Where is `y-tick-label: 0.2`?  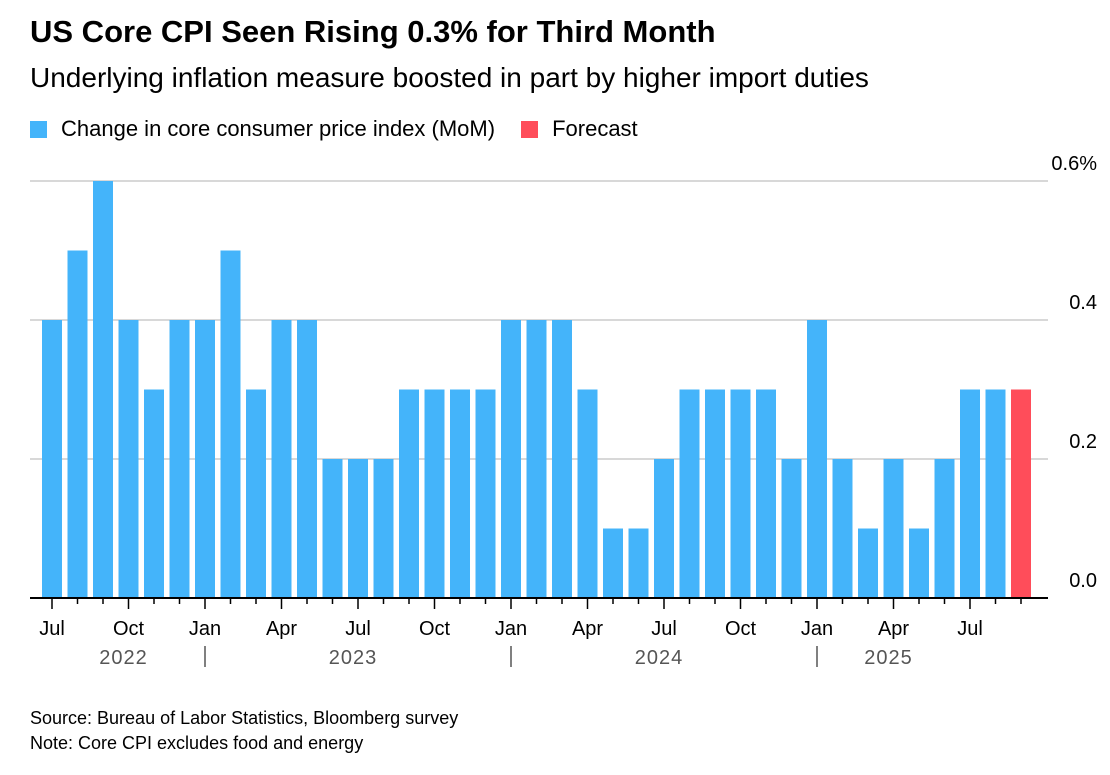
y-tick-label: 0.2 is located at coordinates (1083, 442).